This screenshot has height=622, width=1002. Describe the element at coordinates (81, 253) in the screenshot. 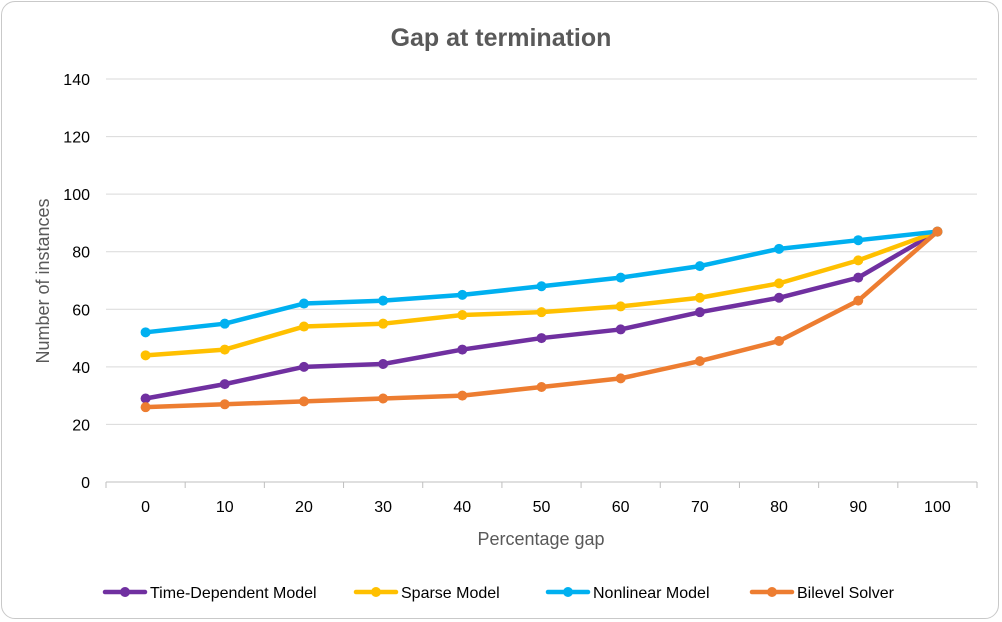

I see `y-tick-label: 80` at that location.